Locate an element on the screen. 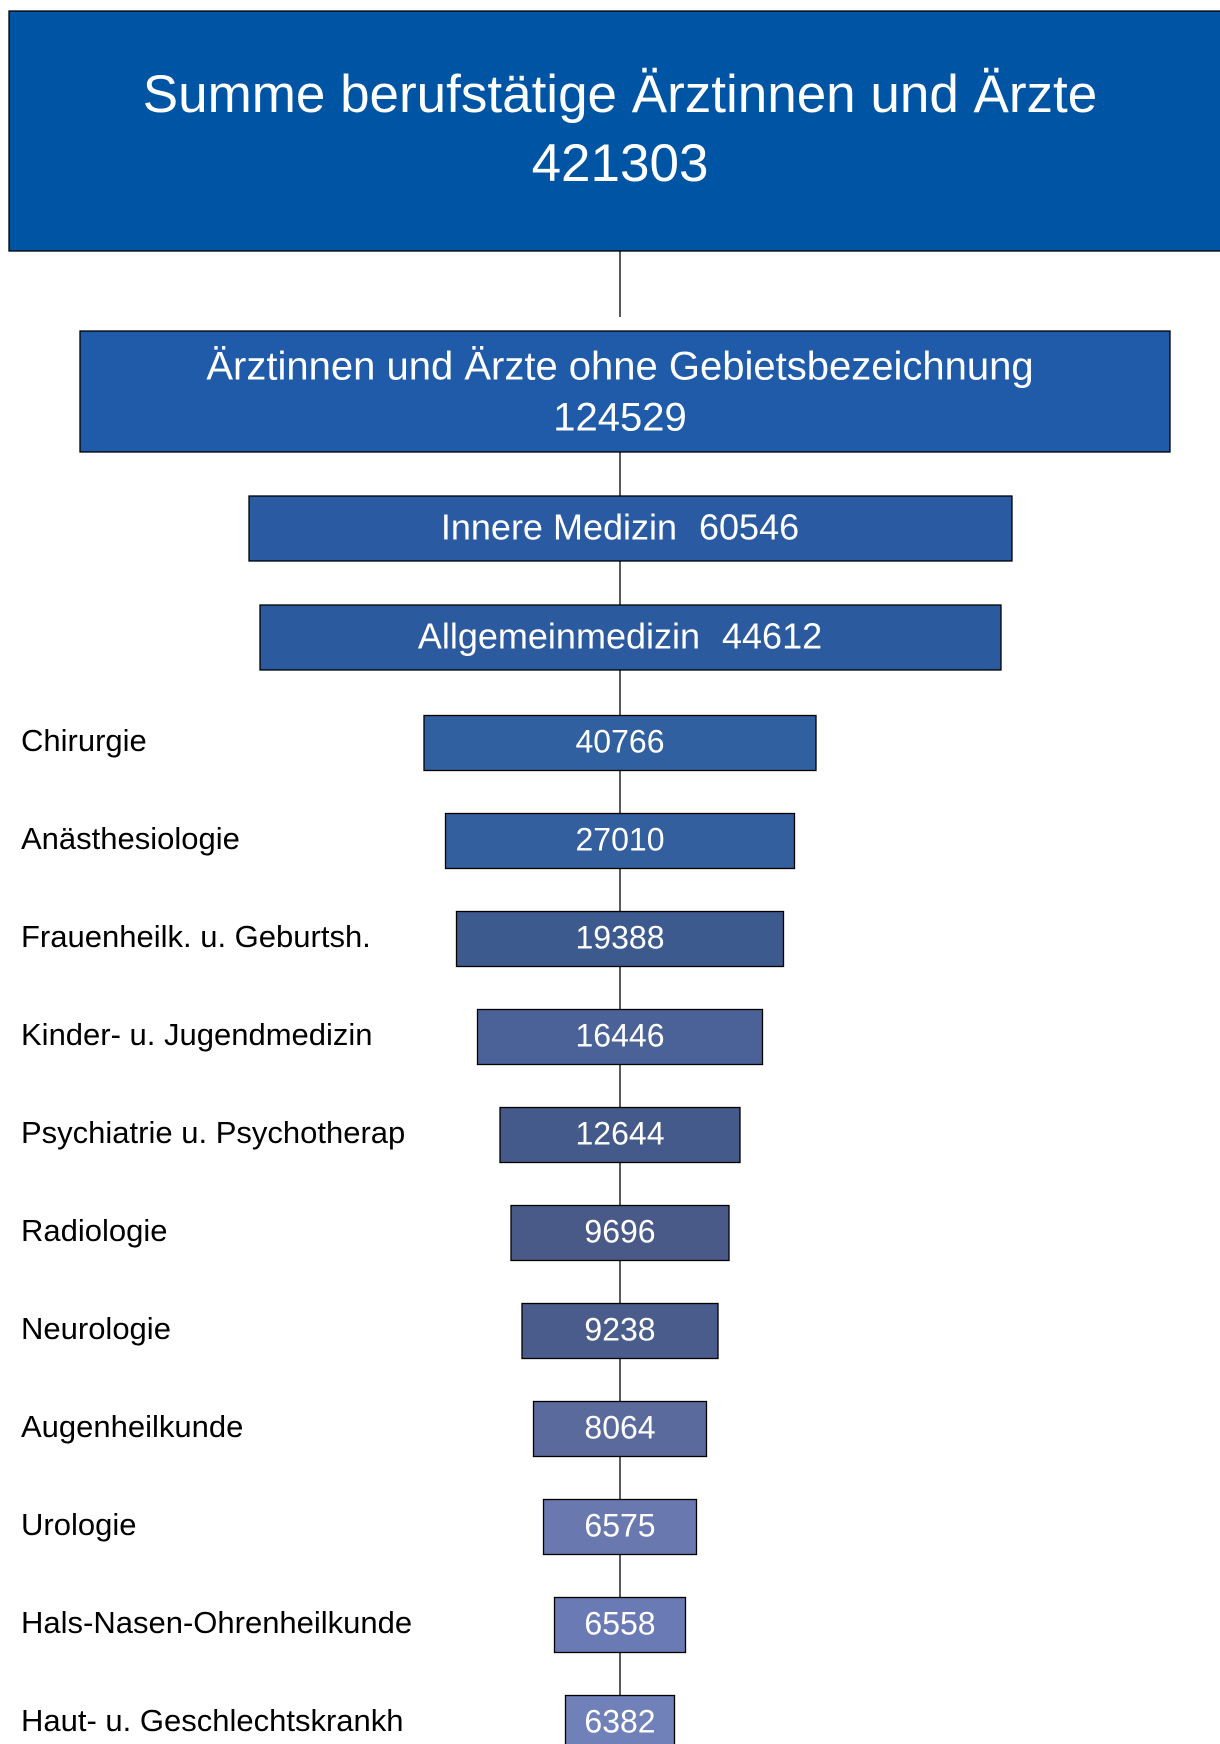  row-value: 16446 is located at coordinates (620, 1035).